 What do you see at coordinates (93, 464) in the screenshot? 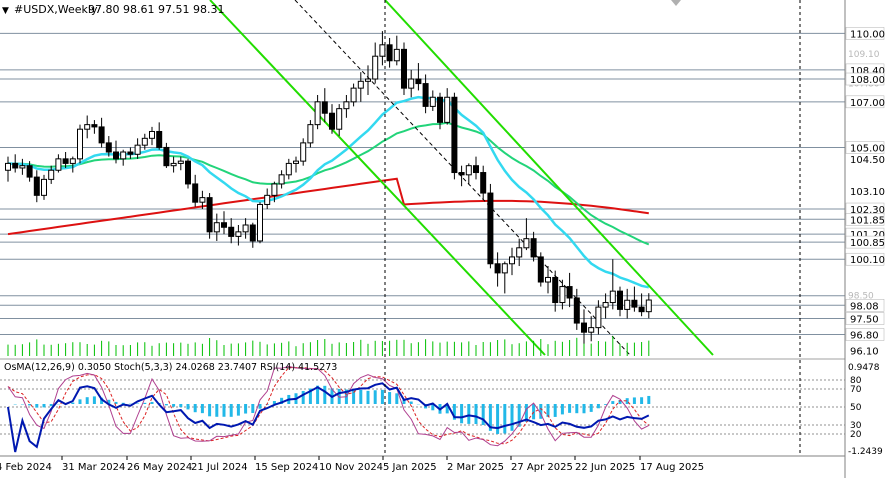
I see `time-tick: 31 Mar 2024` at bounding box center [93, 464].